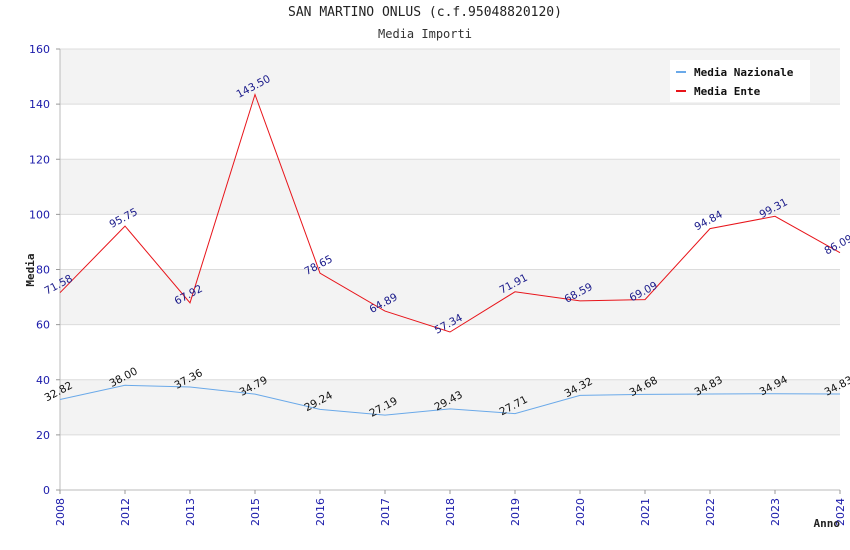 The width and height of the screenshot is (850, 550). Describe the element at coordinates (190, 512) in the screenshot. I see `x-tick-label: 2013` at that location.